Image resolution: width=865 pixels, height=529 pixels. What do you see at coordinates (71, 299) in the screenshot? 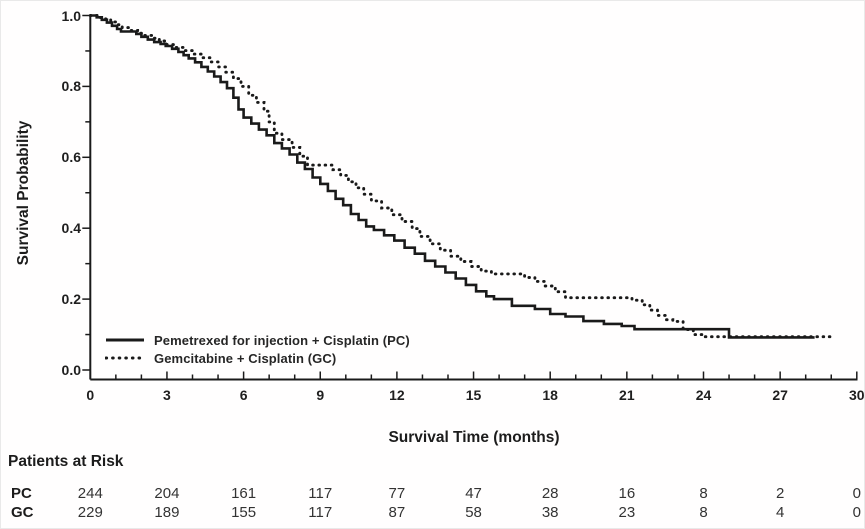
I see `y-tick-label: 0.2` at bounding box center [71, 299].